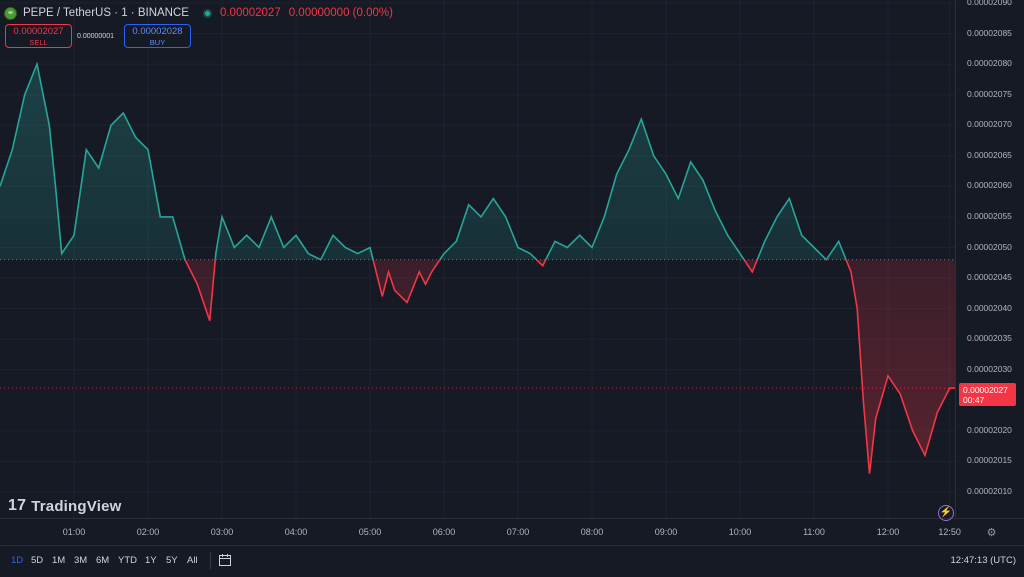 The height and width of the screenshot is (577, 1024). I want to click on x-tick-label: 12:50, so click(949, 532).